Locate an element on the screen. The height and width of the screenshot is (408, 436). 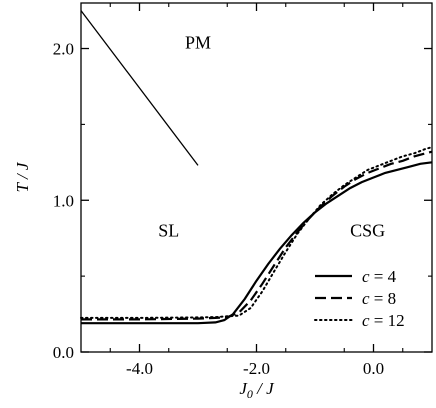
region-label-csg: CSG is located at coordinates (367, 231).